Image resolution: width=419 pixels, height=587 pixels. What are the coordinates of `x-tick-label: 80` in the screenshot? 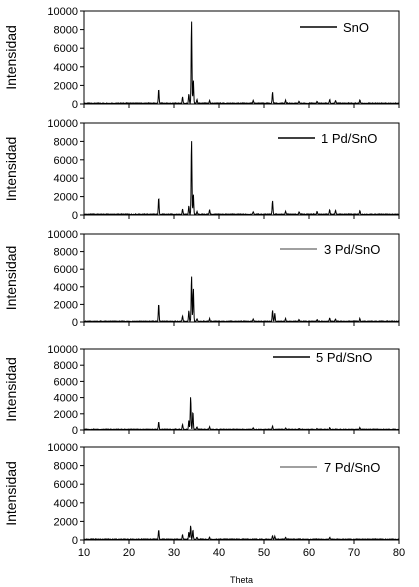 It's located at (399, 553).